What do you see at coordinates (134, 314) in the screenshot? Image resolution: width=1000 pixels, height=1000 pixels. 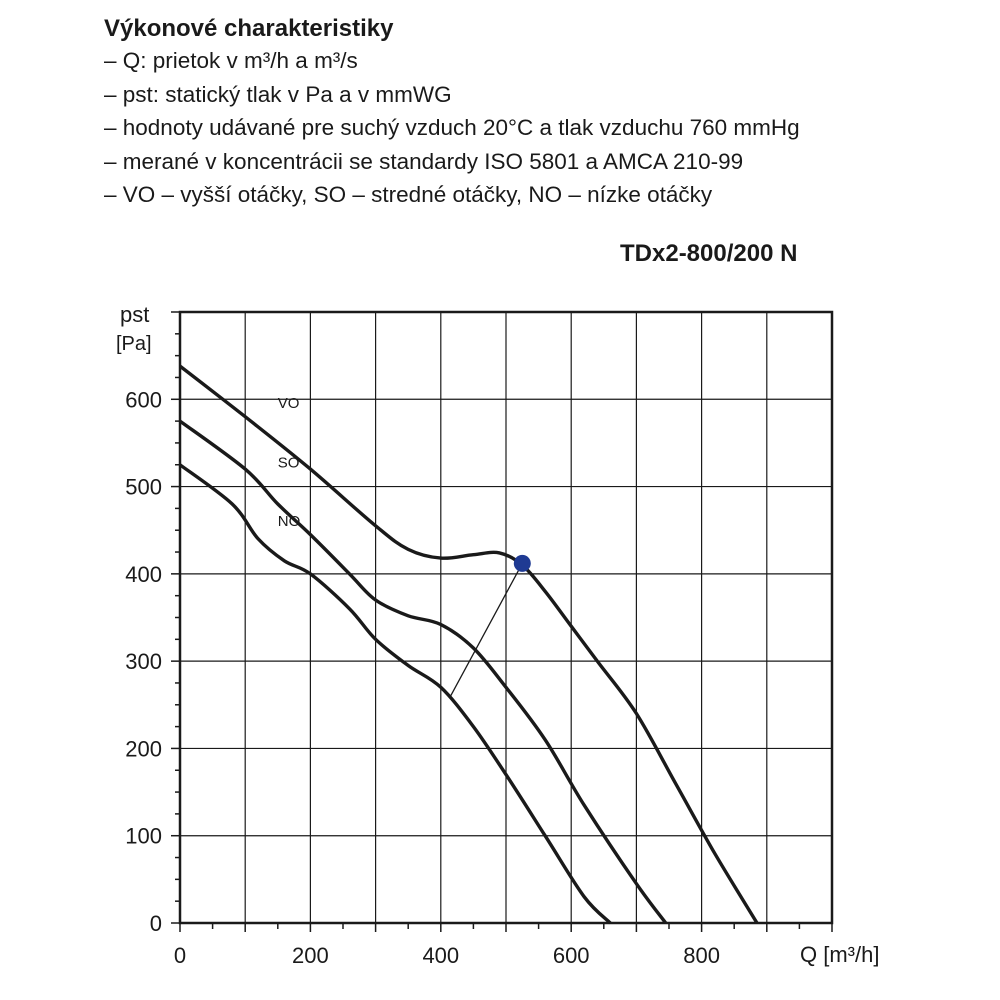 I see `y-axis-label-symbol: pst` at bounding box center [134, 314].